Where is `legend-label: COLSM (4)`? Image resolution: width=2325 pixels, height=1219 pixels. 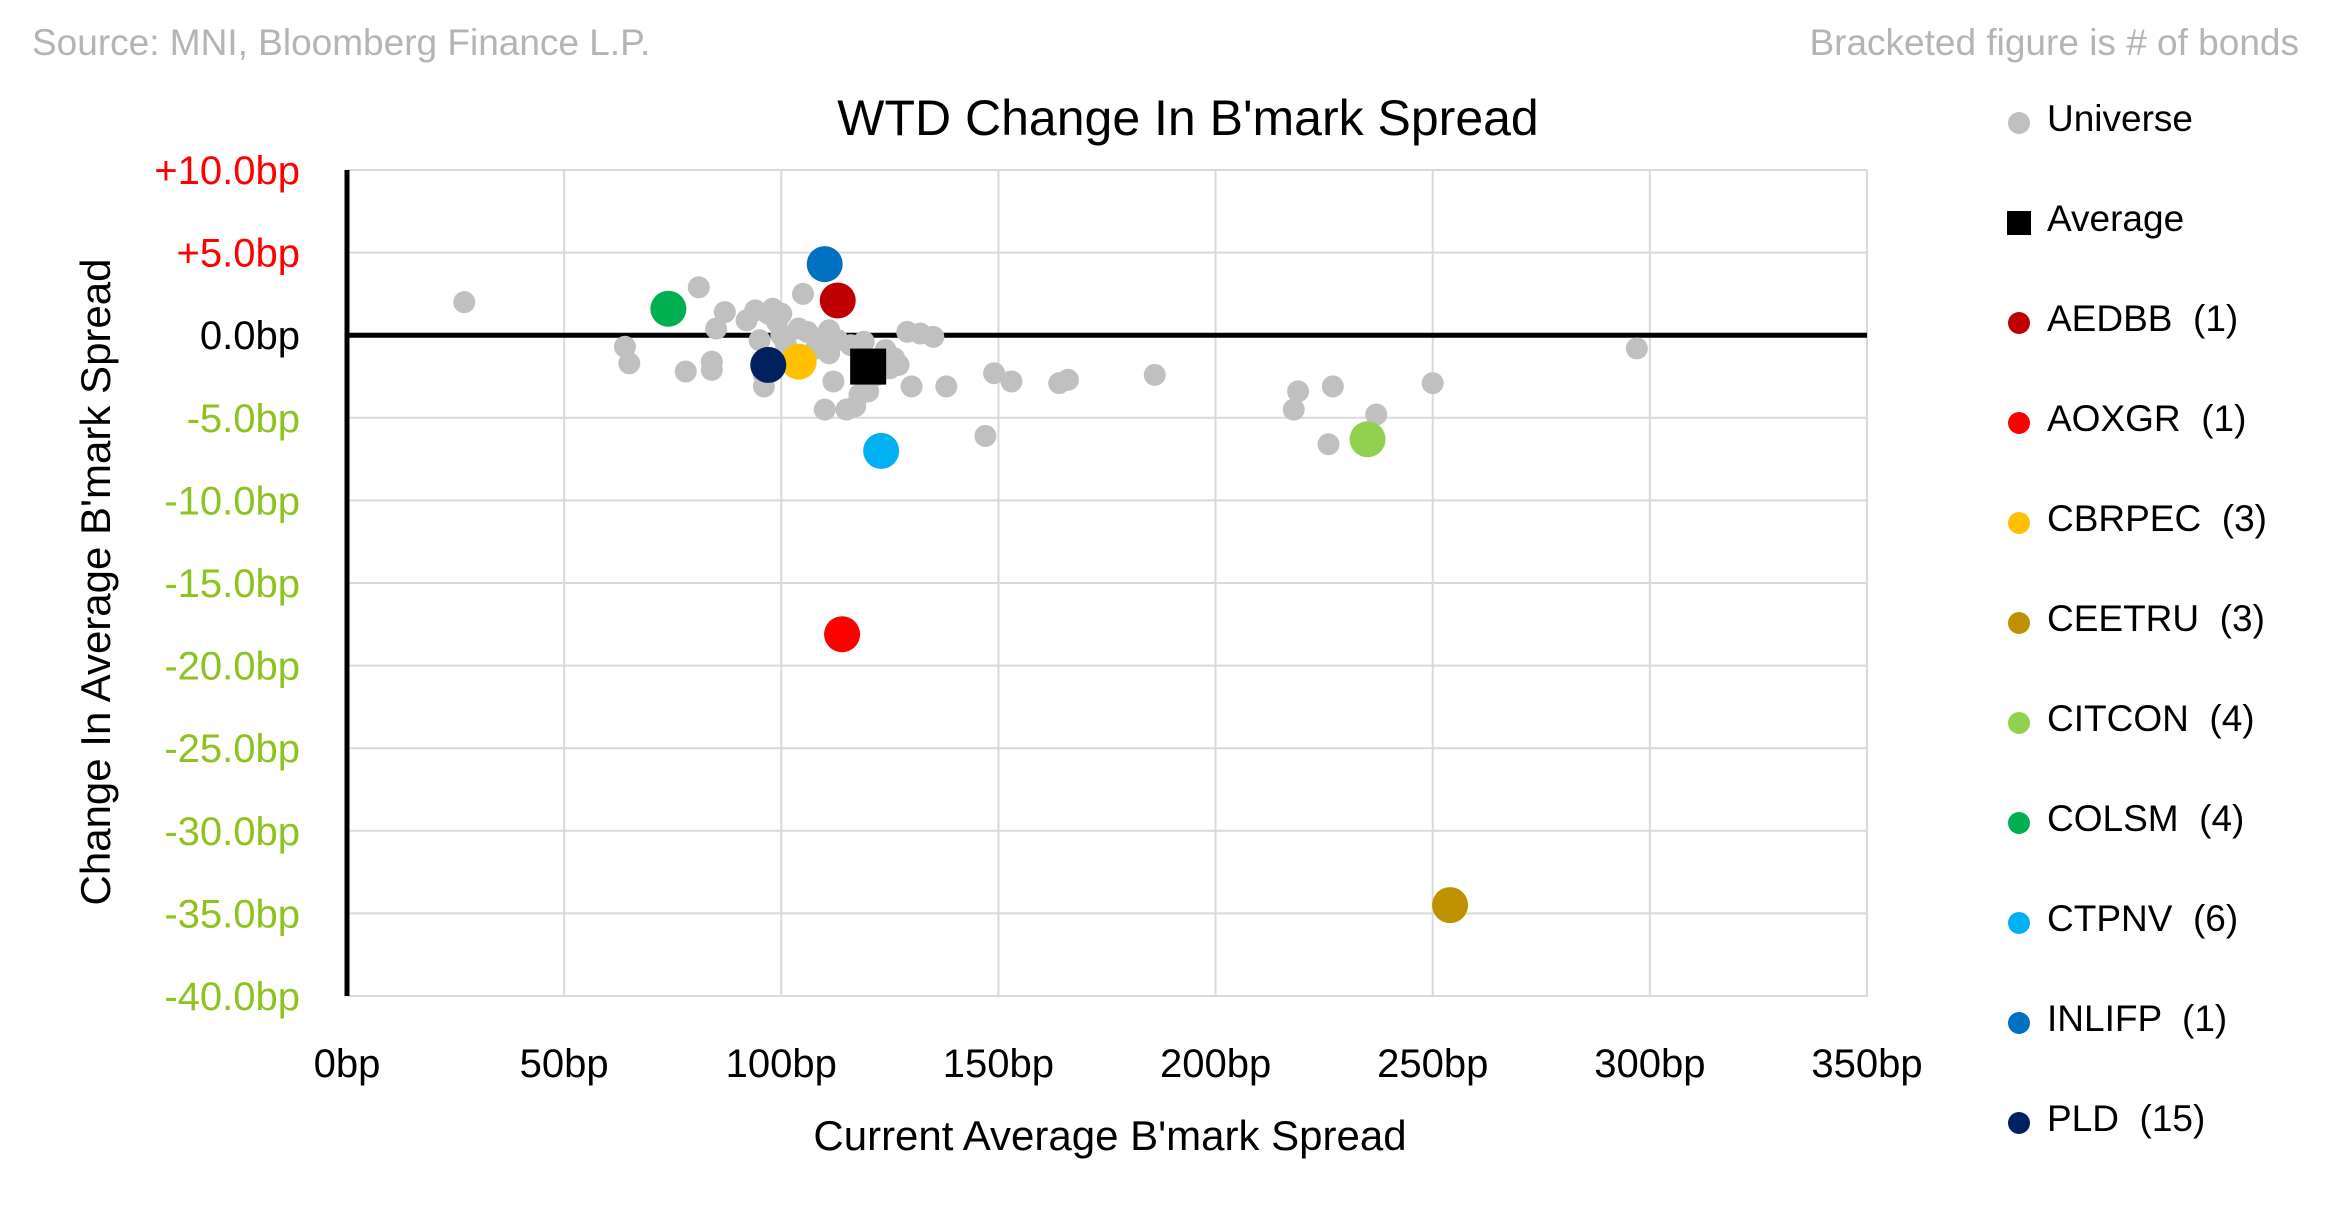
legend-label: COLSM (4) is located at coordinates (2146, 818).